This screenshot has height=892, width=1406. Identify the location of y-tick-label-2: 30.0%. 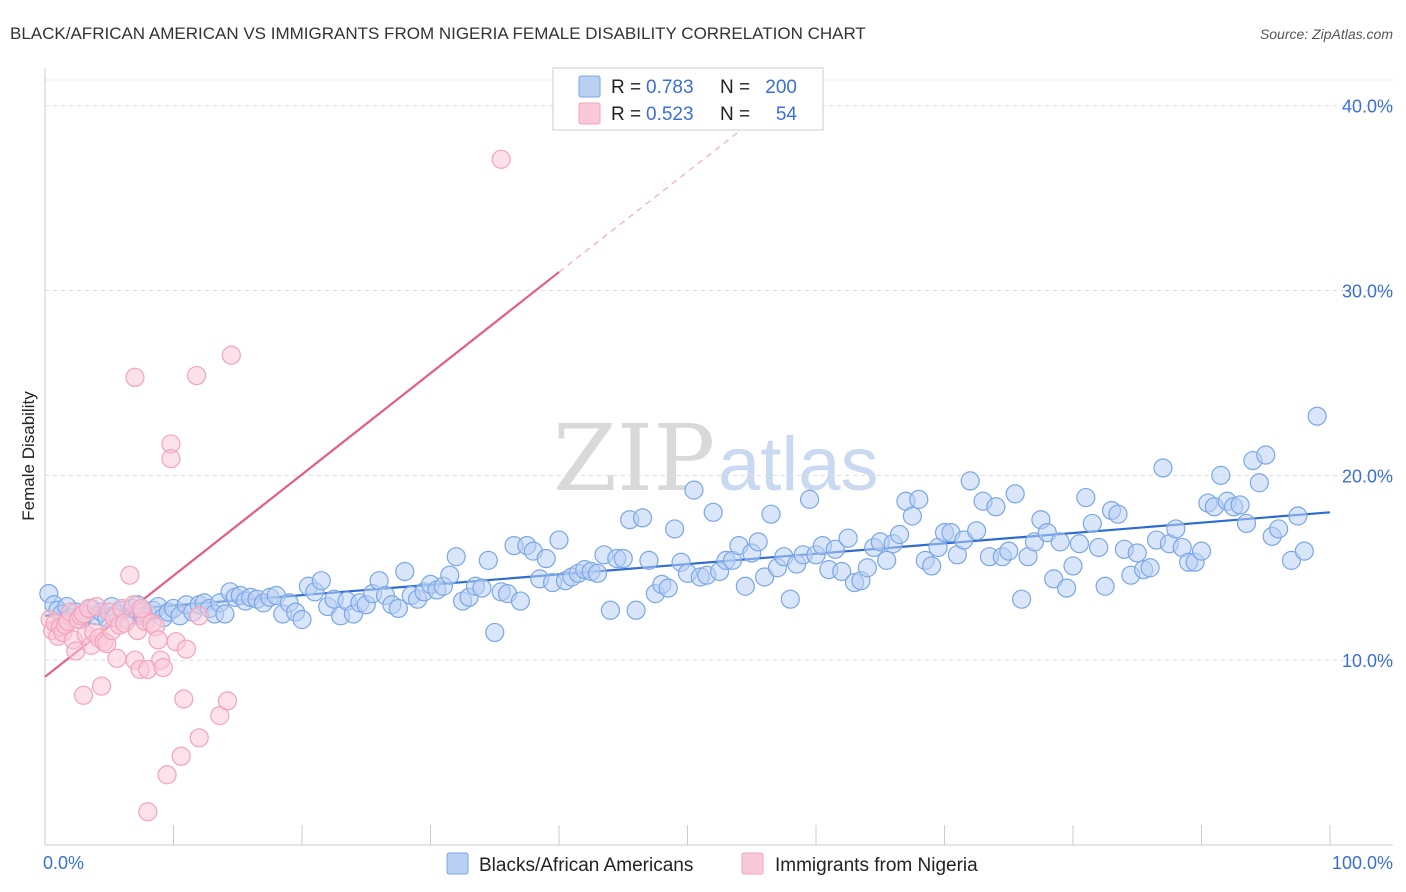
(1367, 292).